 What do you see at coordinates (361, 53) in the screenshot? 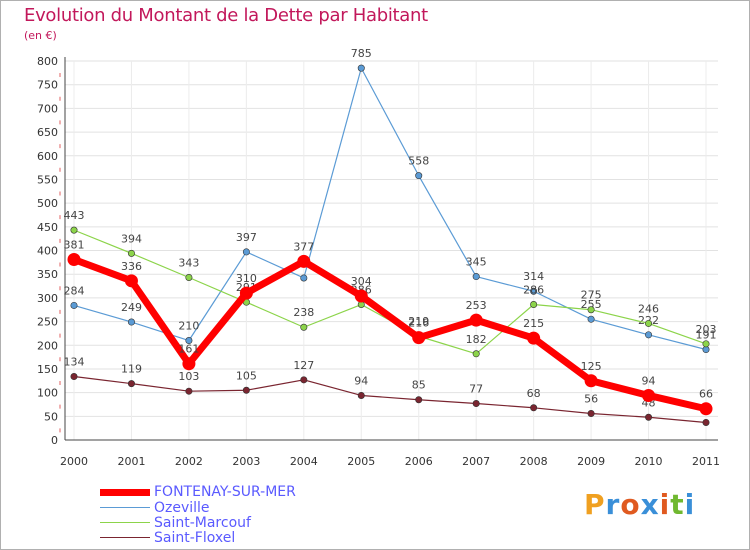
I see `data-label: 785` at bounding box center [361, 53].